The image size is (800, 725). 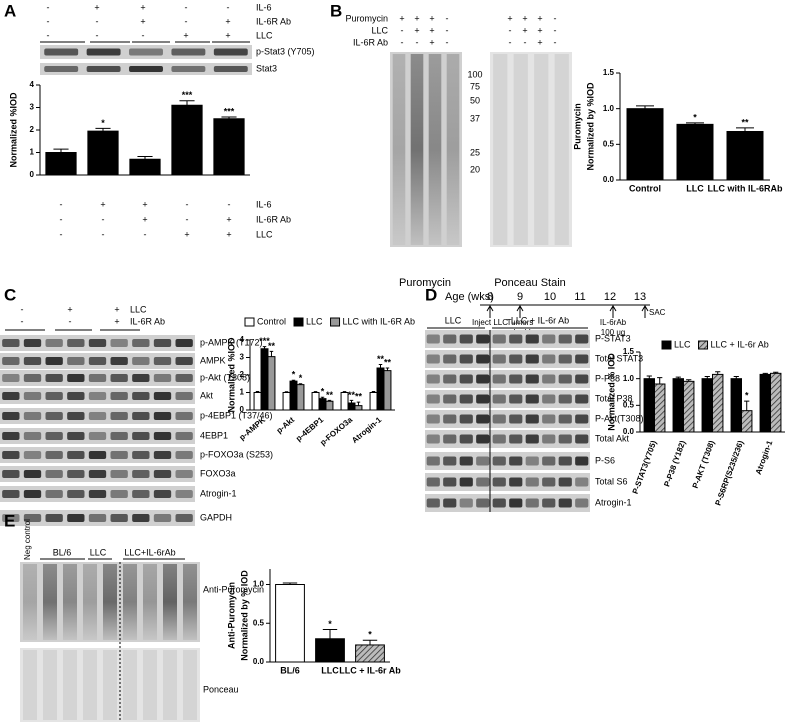 What do you see at coordinates (490, 322) in the screenshot?
I see `timeline-event: Inject LLC` at bounding box center [490, 322].